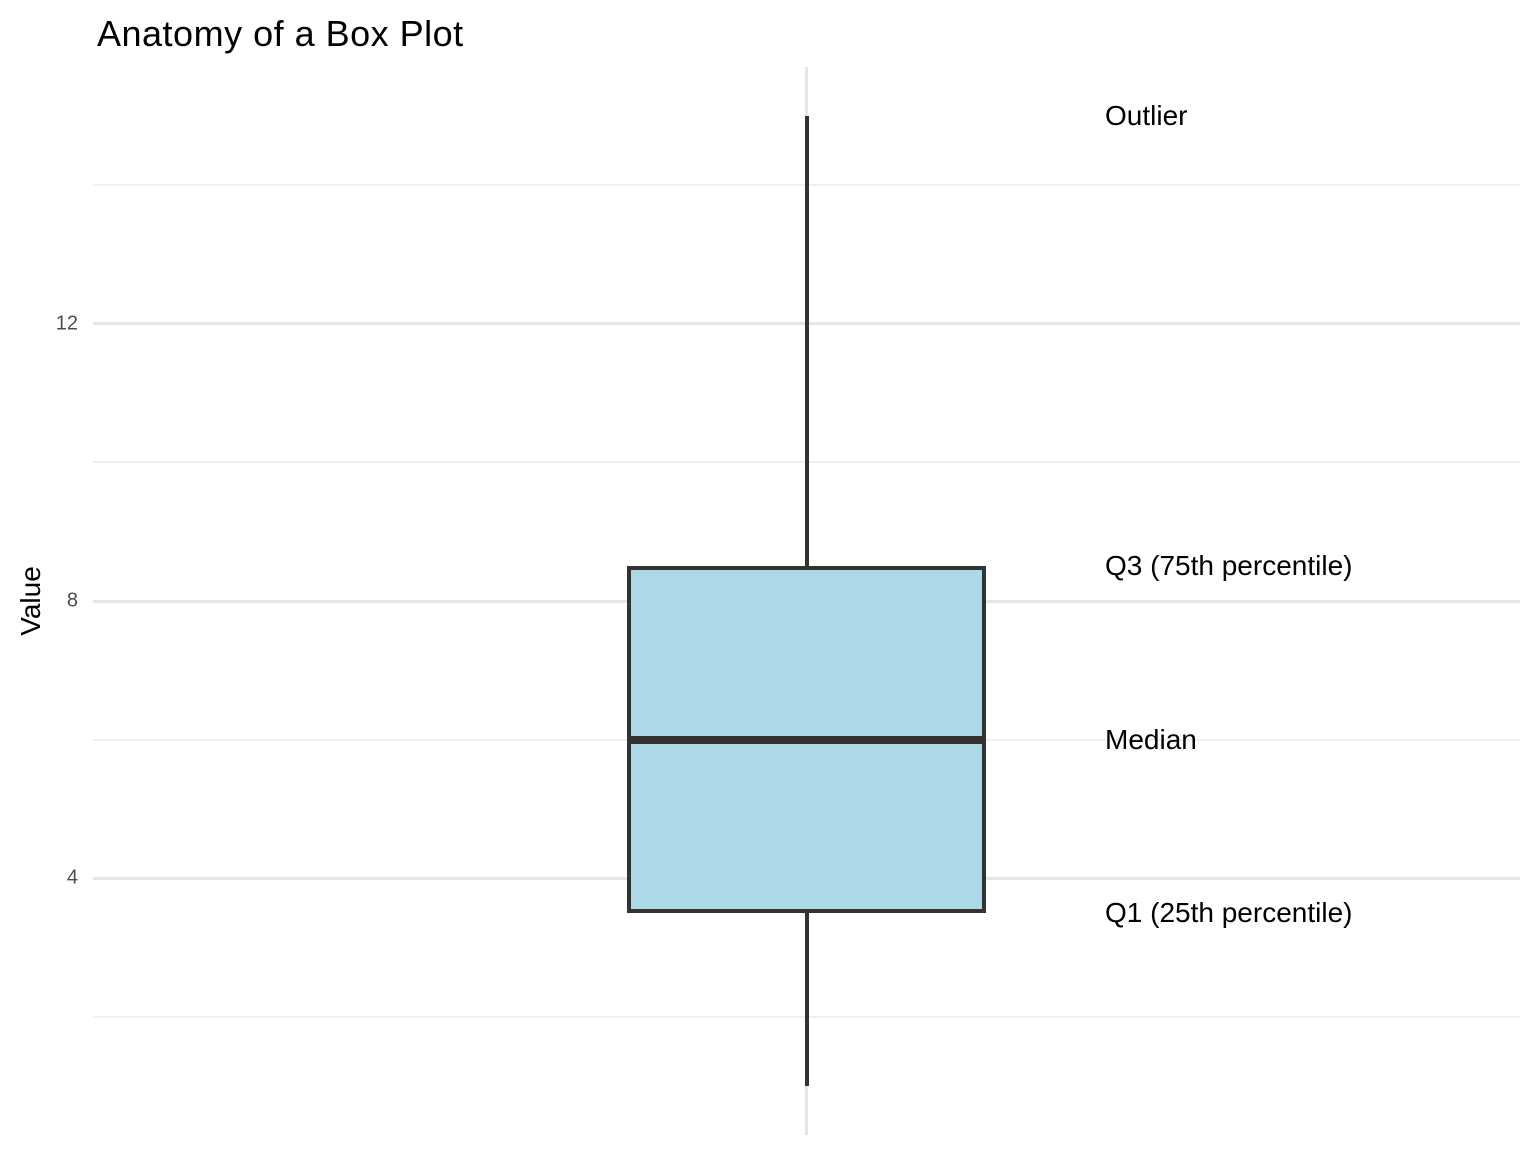  What do you see at coordinates (806, 341) in the screenshot?
I see `upper-whisker-line` at bounding box center [806, 341].